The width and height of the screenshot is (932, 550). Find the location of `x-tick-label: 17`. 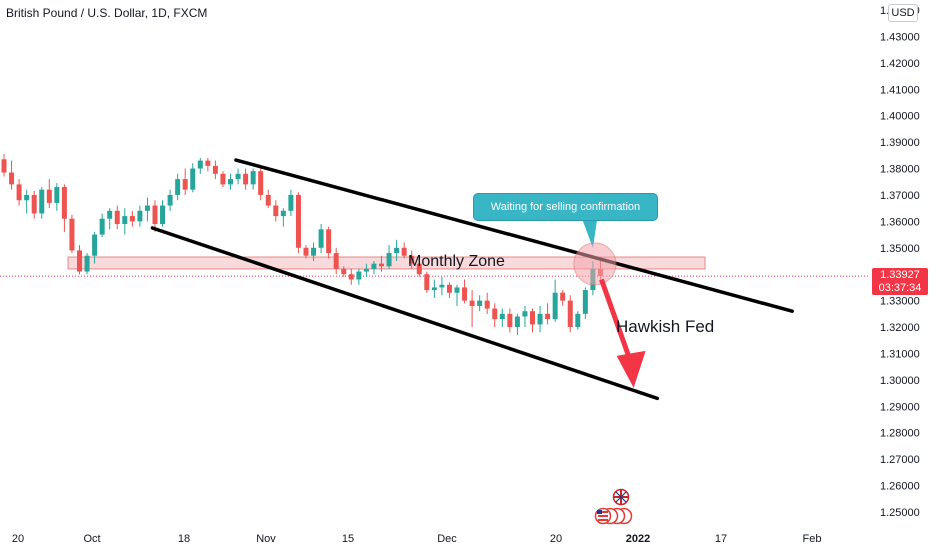

x-tick-label: 17 is located at coordinates (721, 539).